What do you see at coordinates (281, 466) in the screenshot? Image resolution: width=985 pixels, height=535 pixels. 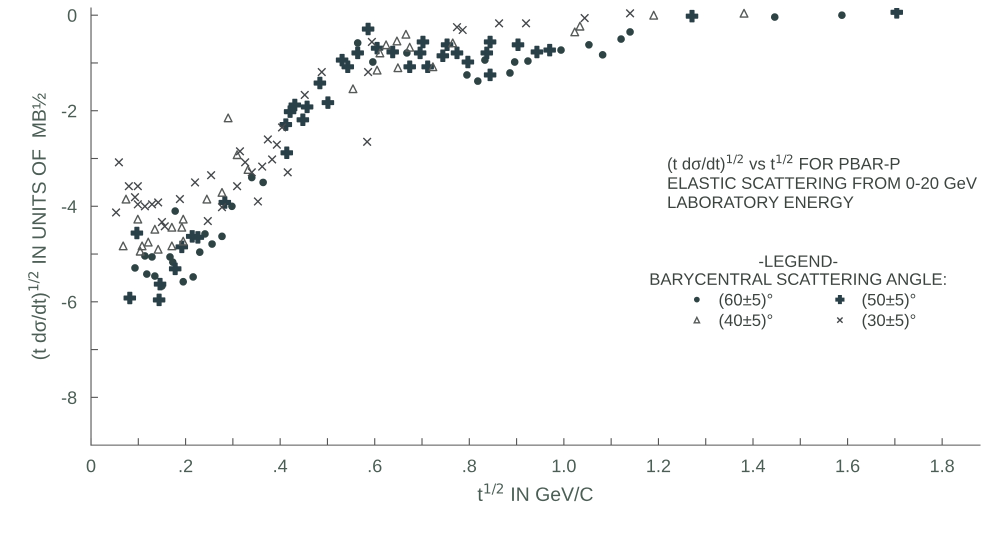 I see `x-tick-label: .4` at bounding box center [281, 466].